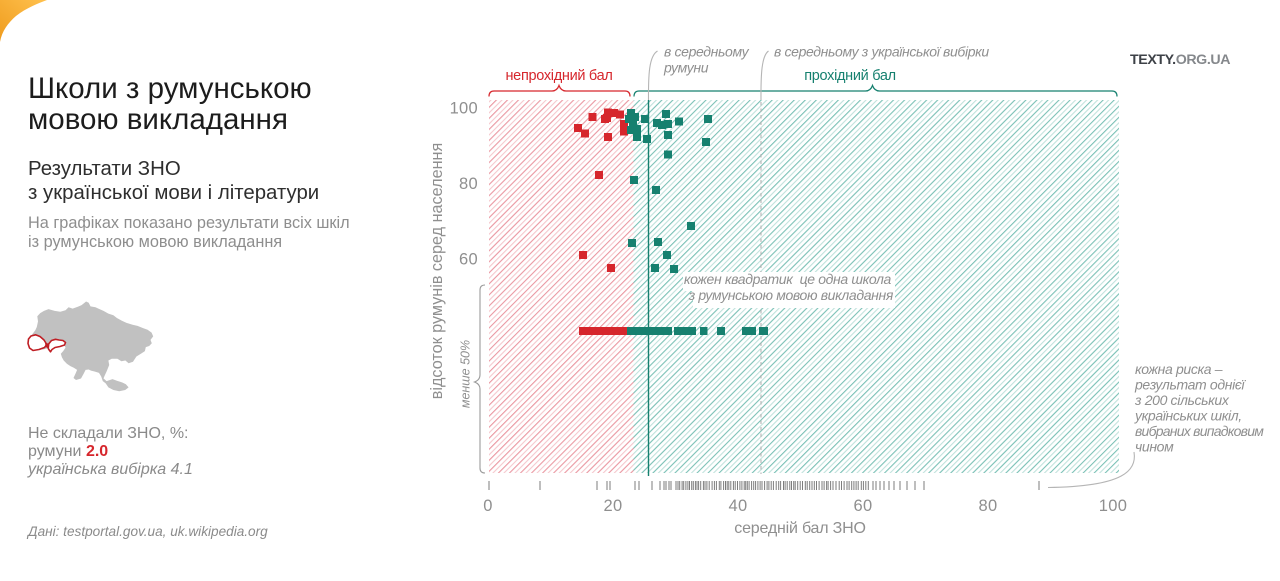 The image size is (1280, 581). Describe the element at coordinates (1179, 369) in the screenshot. I see `svg-text: кожна риска –` at that location.